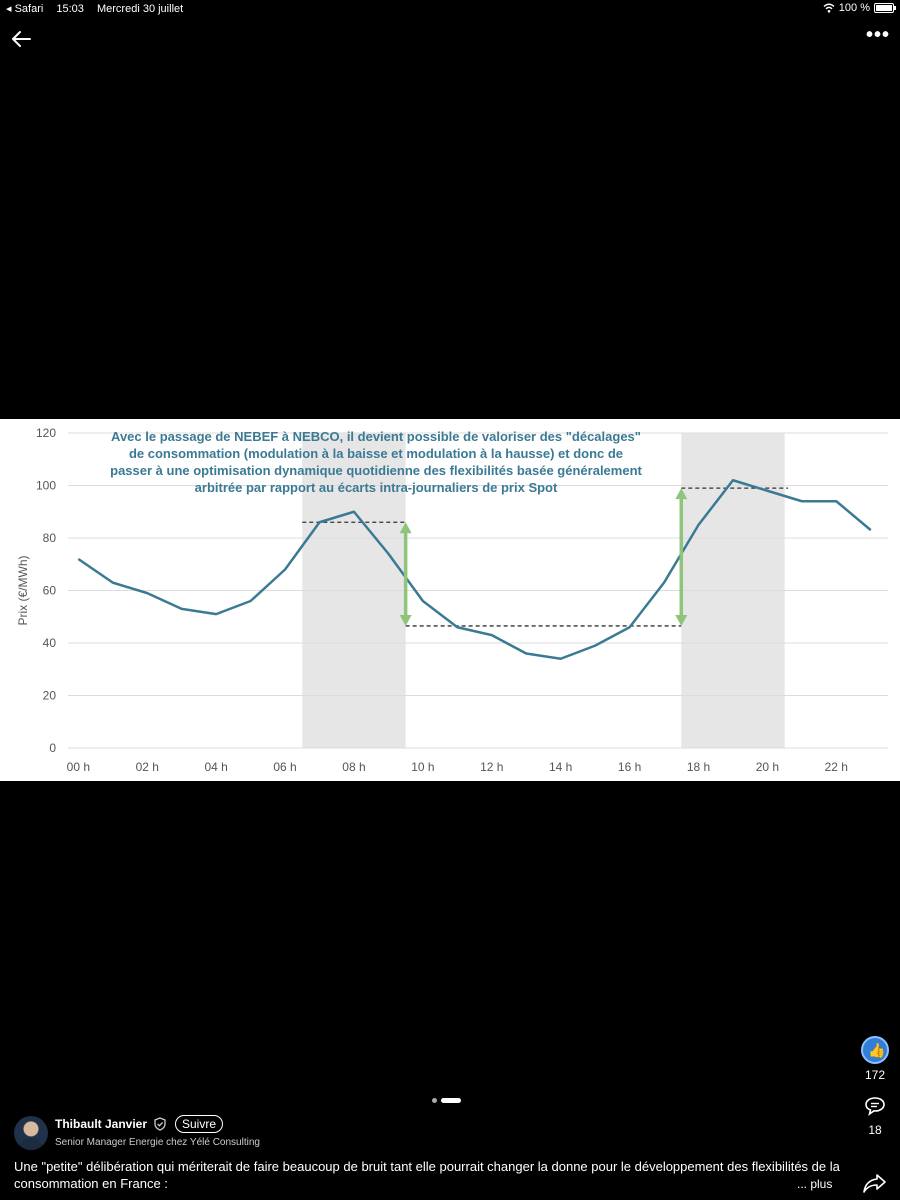  What do you see at coordinates (140, 9) in the screenshot?
I see `status-date: Mercredi 30 juillet` at bounding box center [140, 9].